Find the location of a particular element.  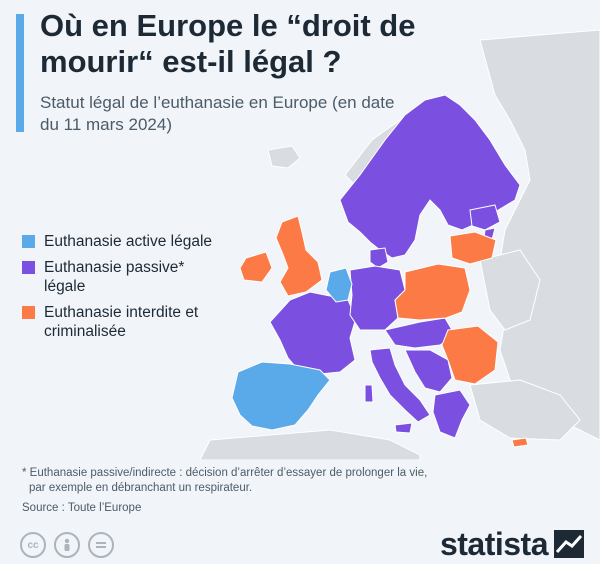

legend-swatch-active is located at coordinates (28, 241).